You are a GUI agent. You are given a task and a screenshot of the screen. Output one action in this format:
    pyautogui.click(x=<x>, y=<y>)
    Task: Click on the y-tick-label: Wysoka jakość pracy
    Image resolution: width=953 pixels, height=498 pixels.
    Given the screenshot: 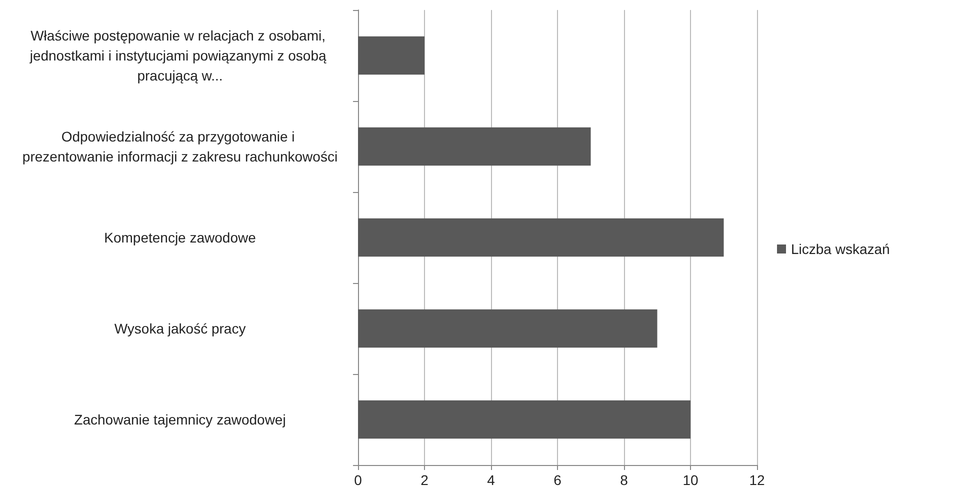 What is the action you would take?
    pyautogui.click(x=180, y=328)
    